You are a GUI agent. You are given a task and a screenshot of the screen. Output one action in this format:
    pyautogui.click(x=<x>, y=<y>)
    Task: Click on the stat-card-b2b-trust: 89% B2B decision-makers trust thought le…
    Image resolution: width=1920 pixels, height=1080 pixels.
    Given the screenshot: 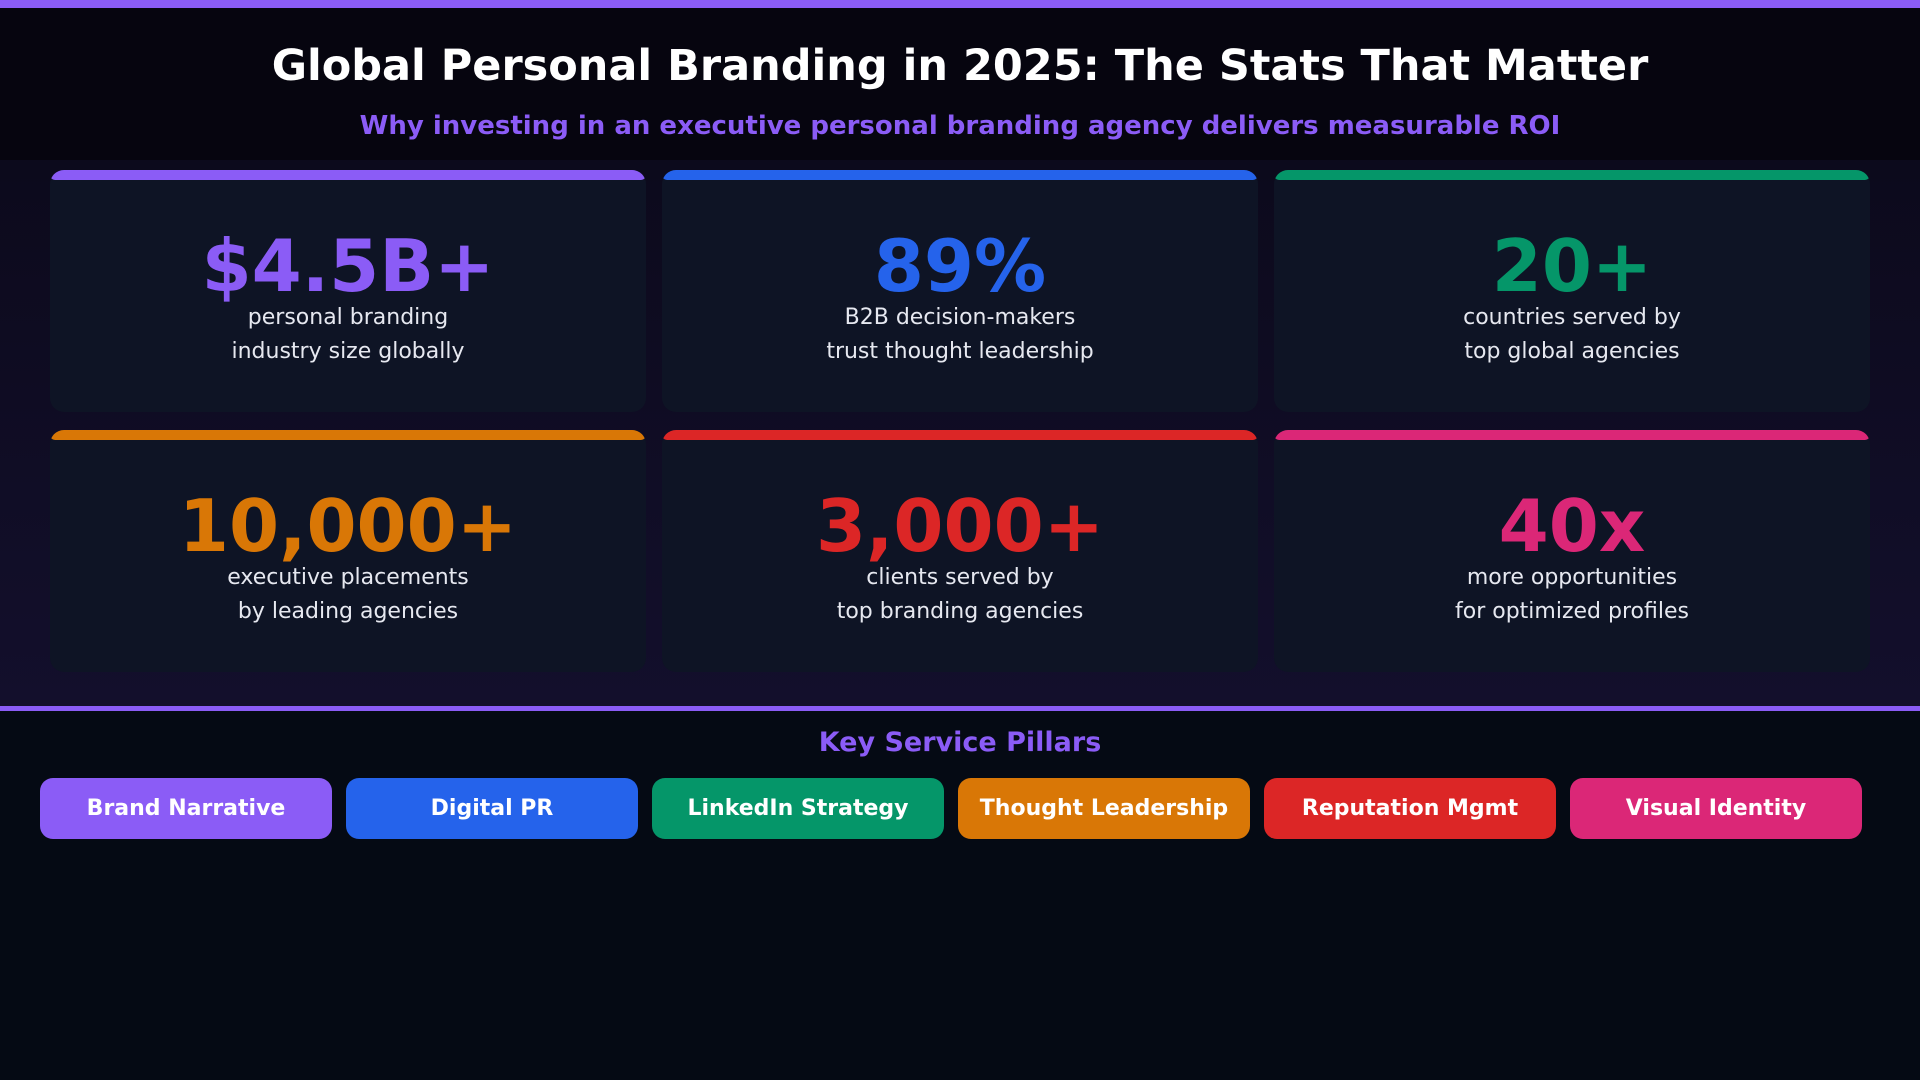 What is the action you would take?
    pyautogui.click(x=960, y=291)
    